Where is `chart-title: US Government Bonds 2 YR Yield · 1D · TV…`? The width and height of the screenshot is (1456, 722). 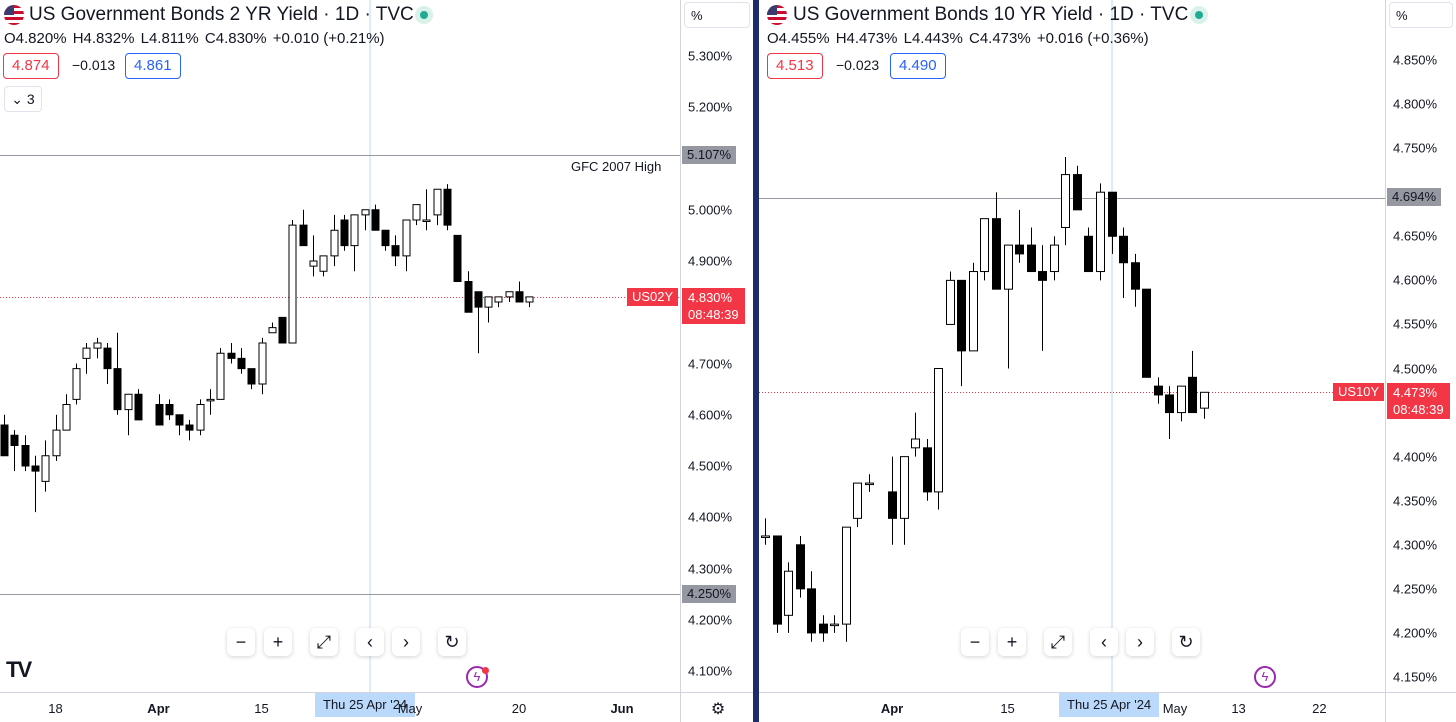
chart-title: US Government Bonds 2 YR Yield · 1D · TV… is located at coordinates (221, 14).